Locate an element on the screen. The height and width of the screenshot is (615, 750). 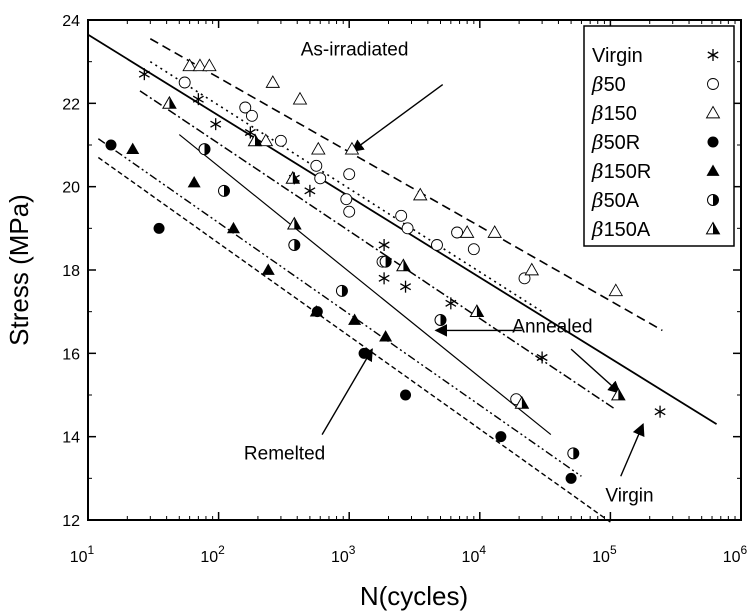
x-tick-exponent: 5 is located at coordinates (613, 550).